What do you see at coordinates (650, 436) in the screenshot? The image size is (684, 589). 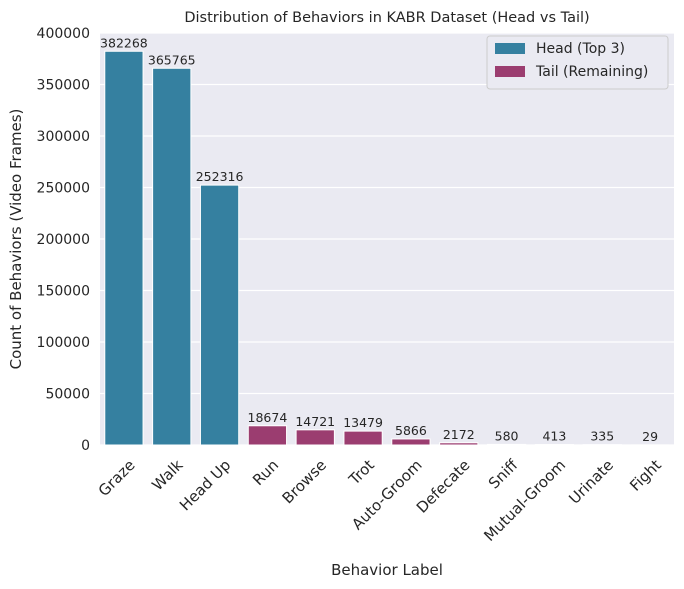 I see `bar-value-label: 29` at bounding box center [650, 436].